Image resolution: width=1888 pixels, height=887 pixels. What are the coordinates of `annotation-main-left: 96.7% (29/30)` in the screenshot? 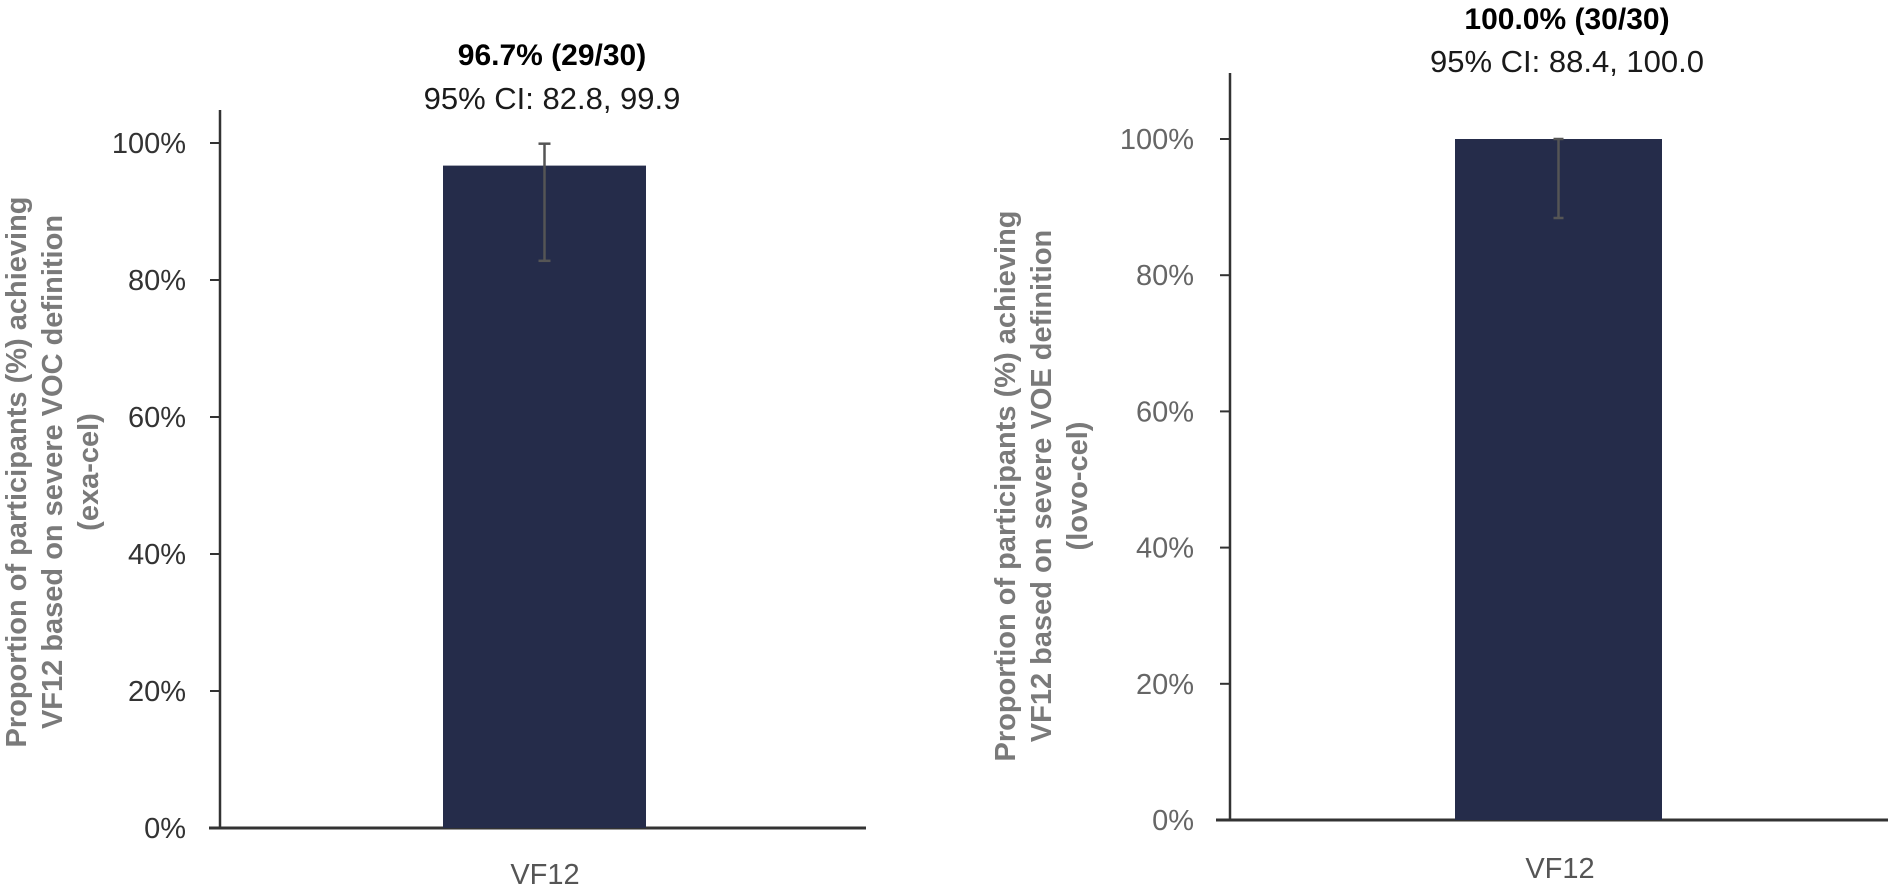 It's located at (552, 55).